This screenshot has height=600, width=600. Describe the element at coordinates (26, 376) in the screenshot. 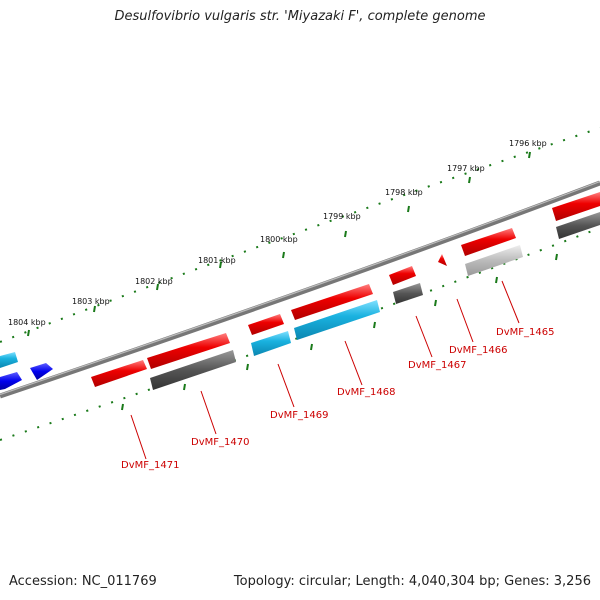

I see `reverse-genes` at that location.